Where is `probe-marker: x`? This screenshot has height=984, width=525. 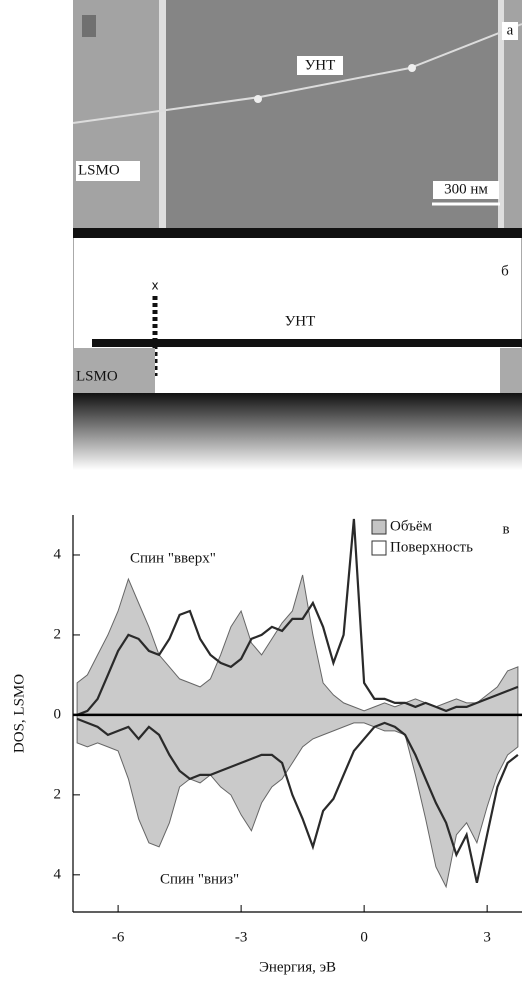 probe-marker: x is located at coordinates (154, 286).